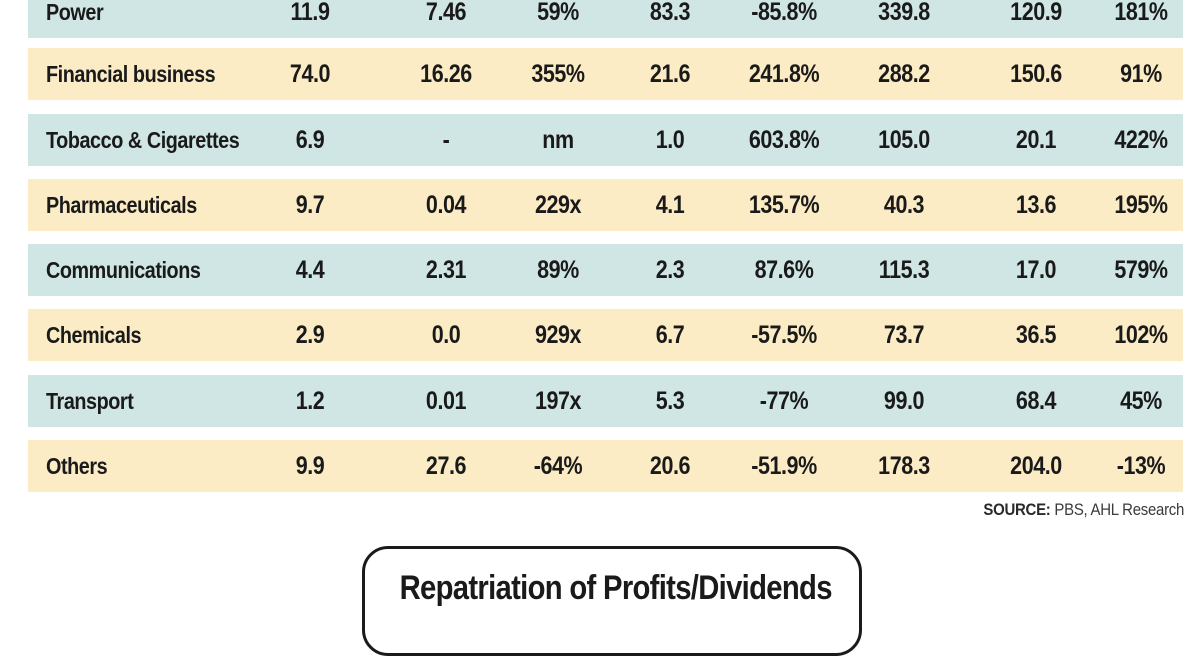  I want to click on table-cell: 59%, so click(558, 13).